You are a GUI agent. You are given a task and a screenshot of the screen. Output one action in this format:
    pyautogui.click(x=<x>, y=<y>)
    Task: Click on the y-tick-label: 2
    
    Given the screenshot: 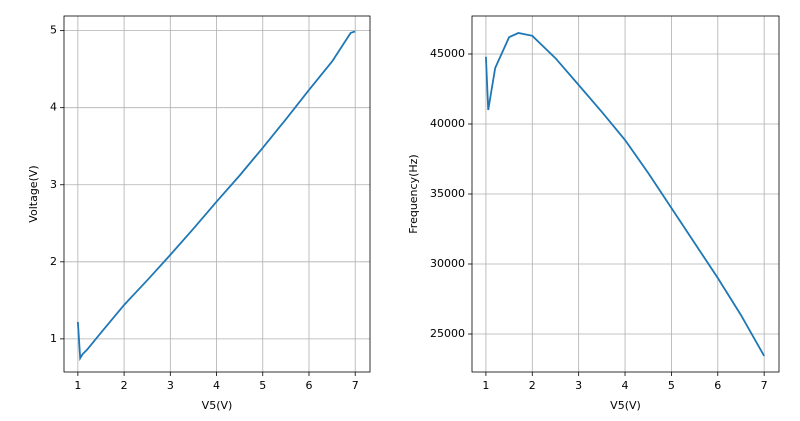 What is the action you would take?
    pyautogui.click(x=53, y=261)
    